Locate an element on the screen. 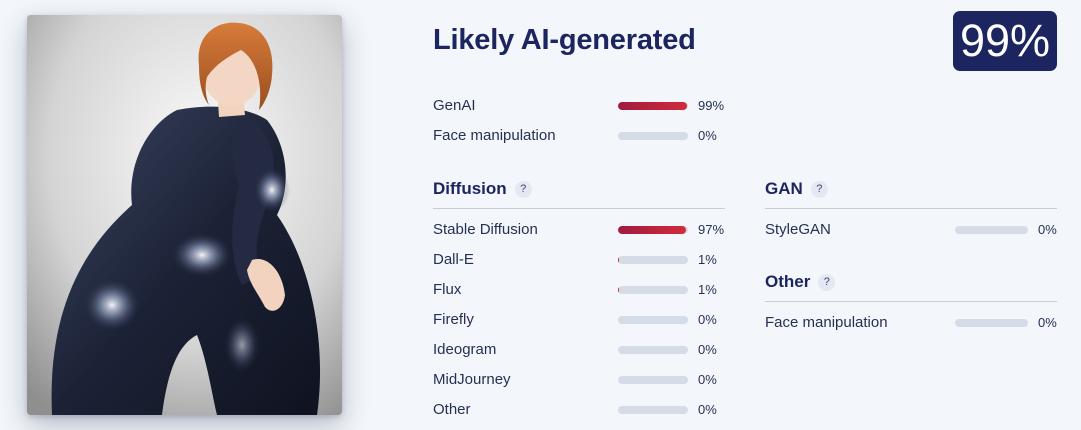 This screenshot has height=430, width=1081. detector-label: MidJourney is located at coordinates (472, 379).